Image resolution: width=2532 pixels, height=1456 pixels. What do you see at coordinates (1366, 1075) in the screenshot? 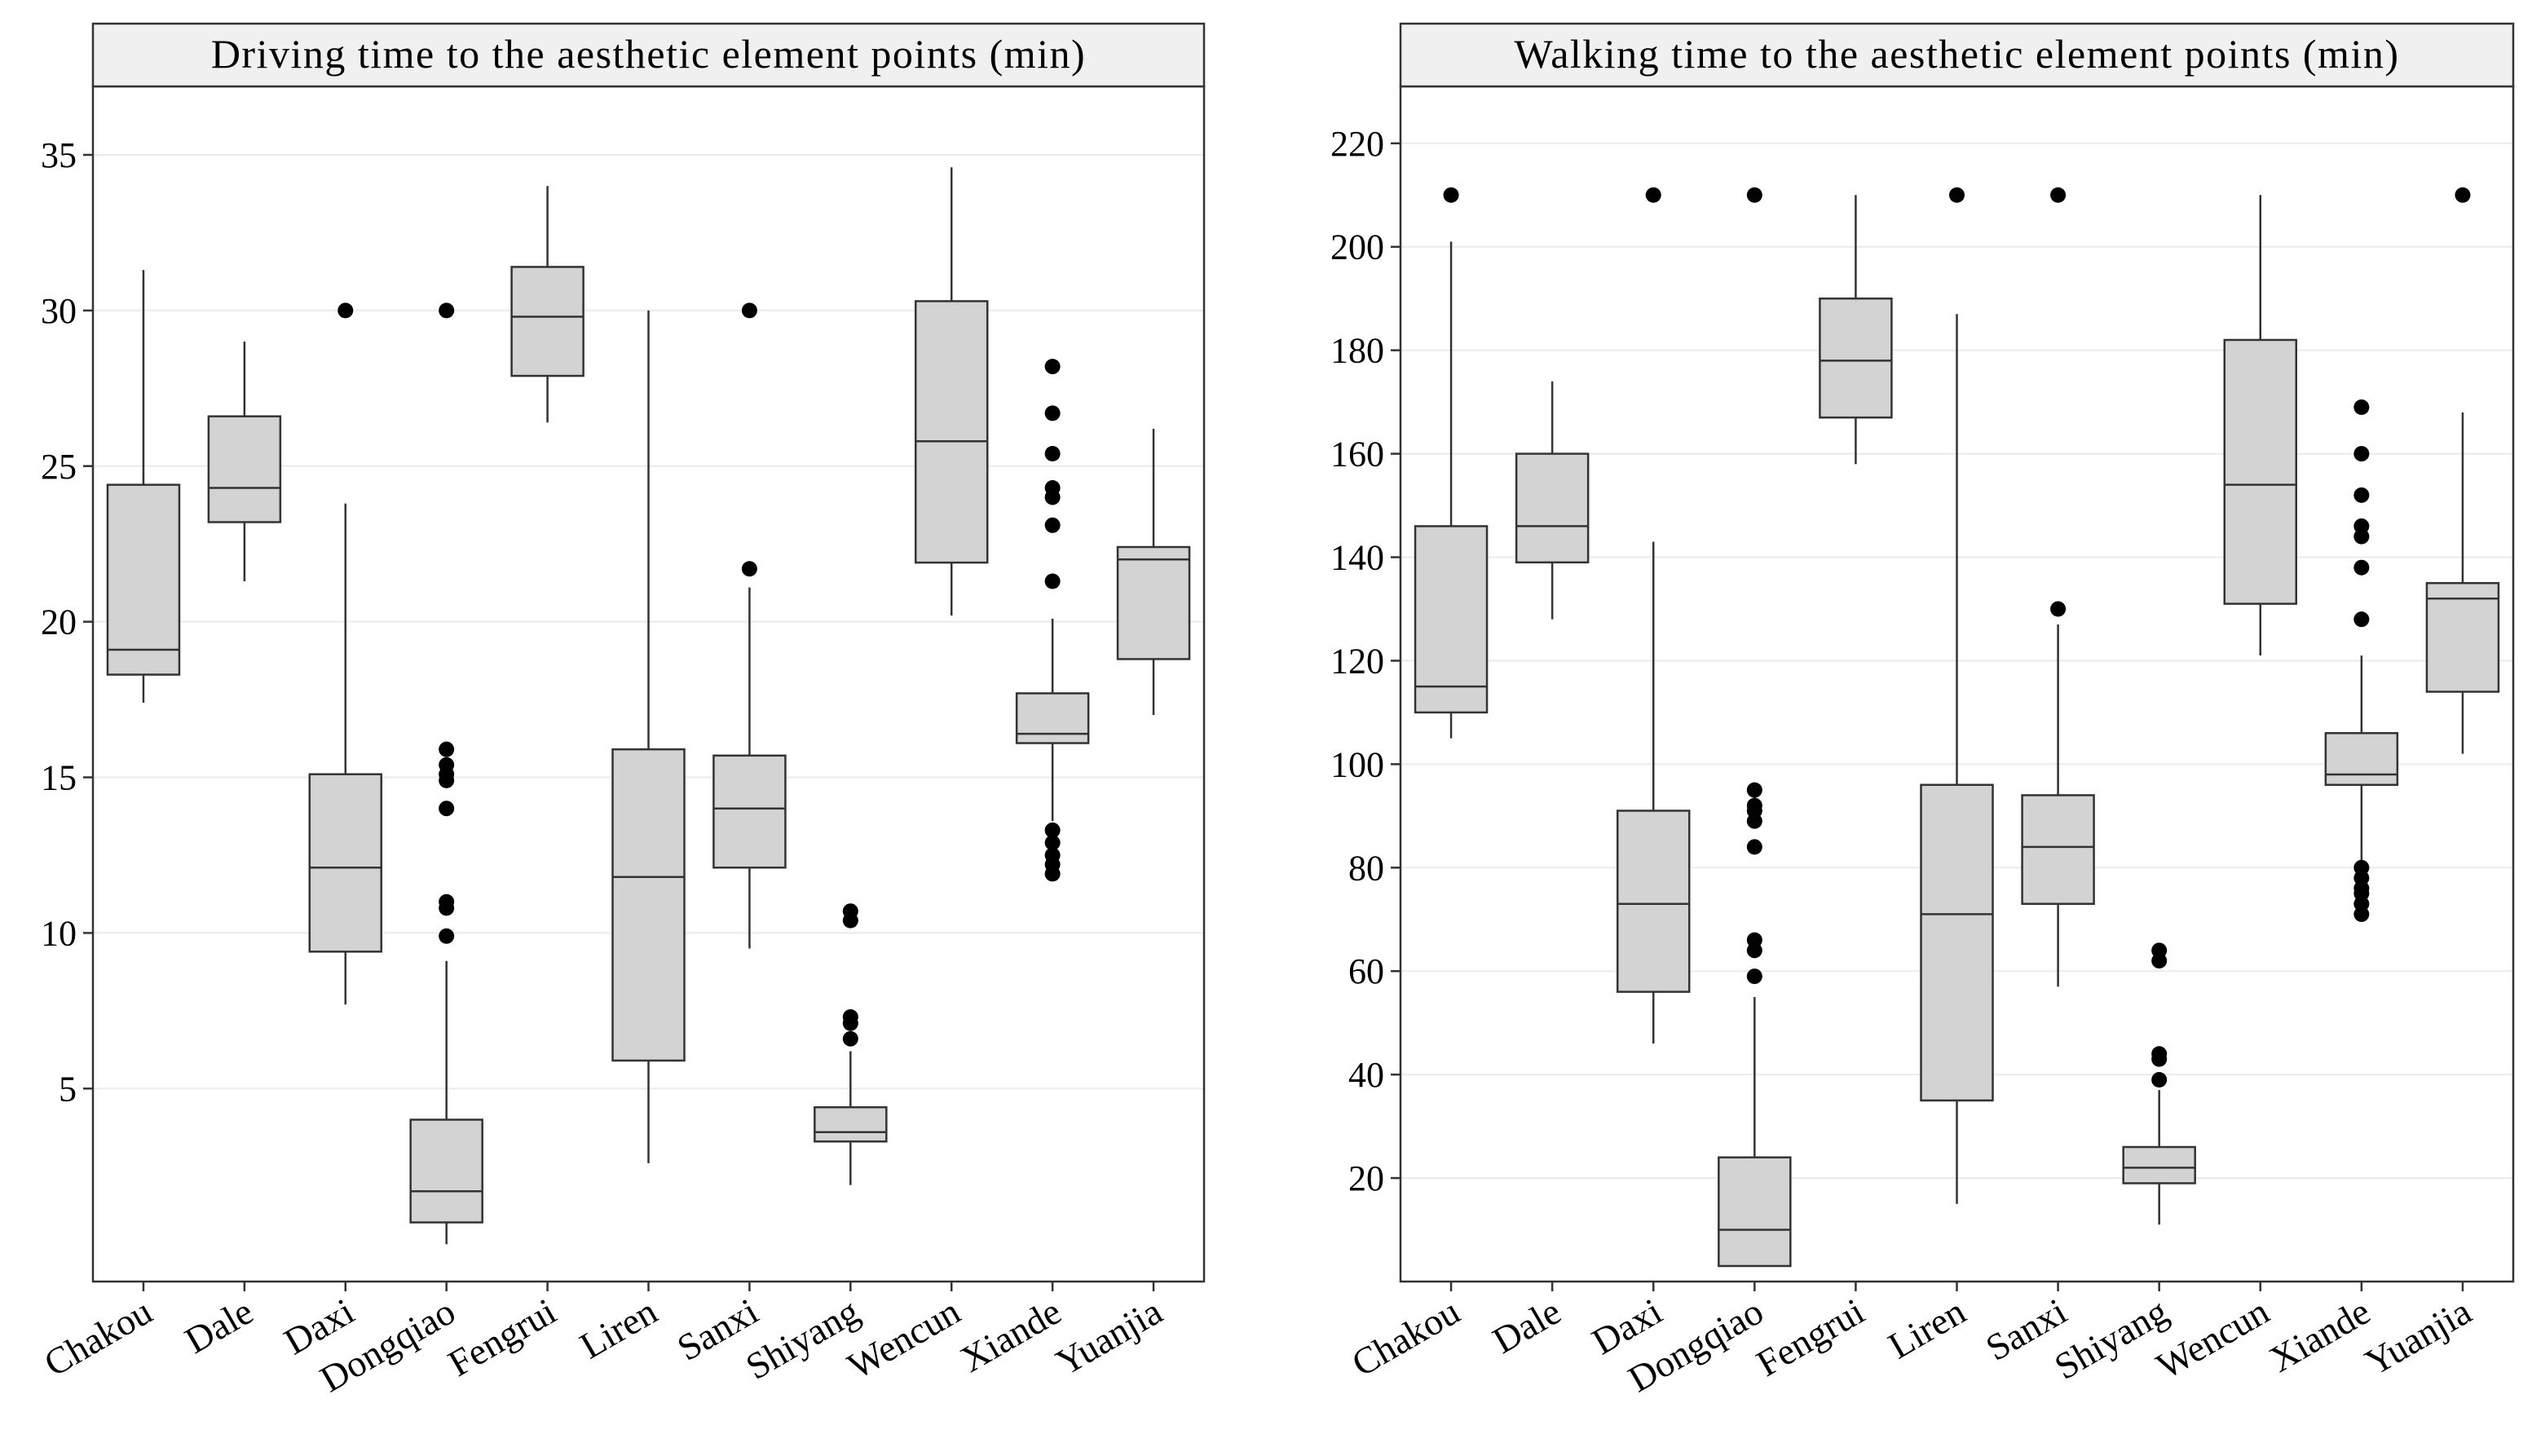
I see `y-tick-label: 40` at bounding box center [1366, 1075].